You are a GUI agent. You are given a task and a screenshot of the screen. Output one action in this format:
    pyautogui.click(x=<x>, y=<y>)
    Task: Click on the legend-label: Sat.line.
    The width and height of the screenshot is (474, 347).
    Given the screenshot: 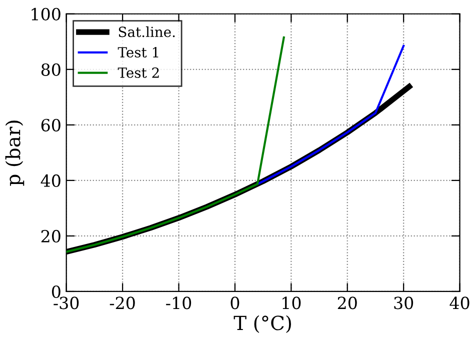 What is the action you would take?
    pyautogui.click(x=146, y=32)
    